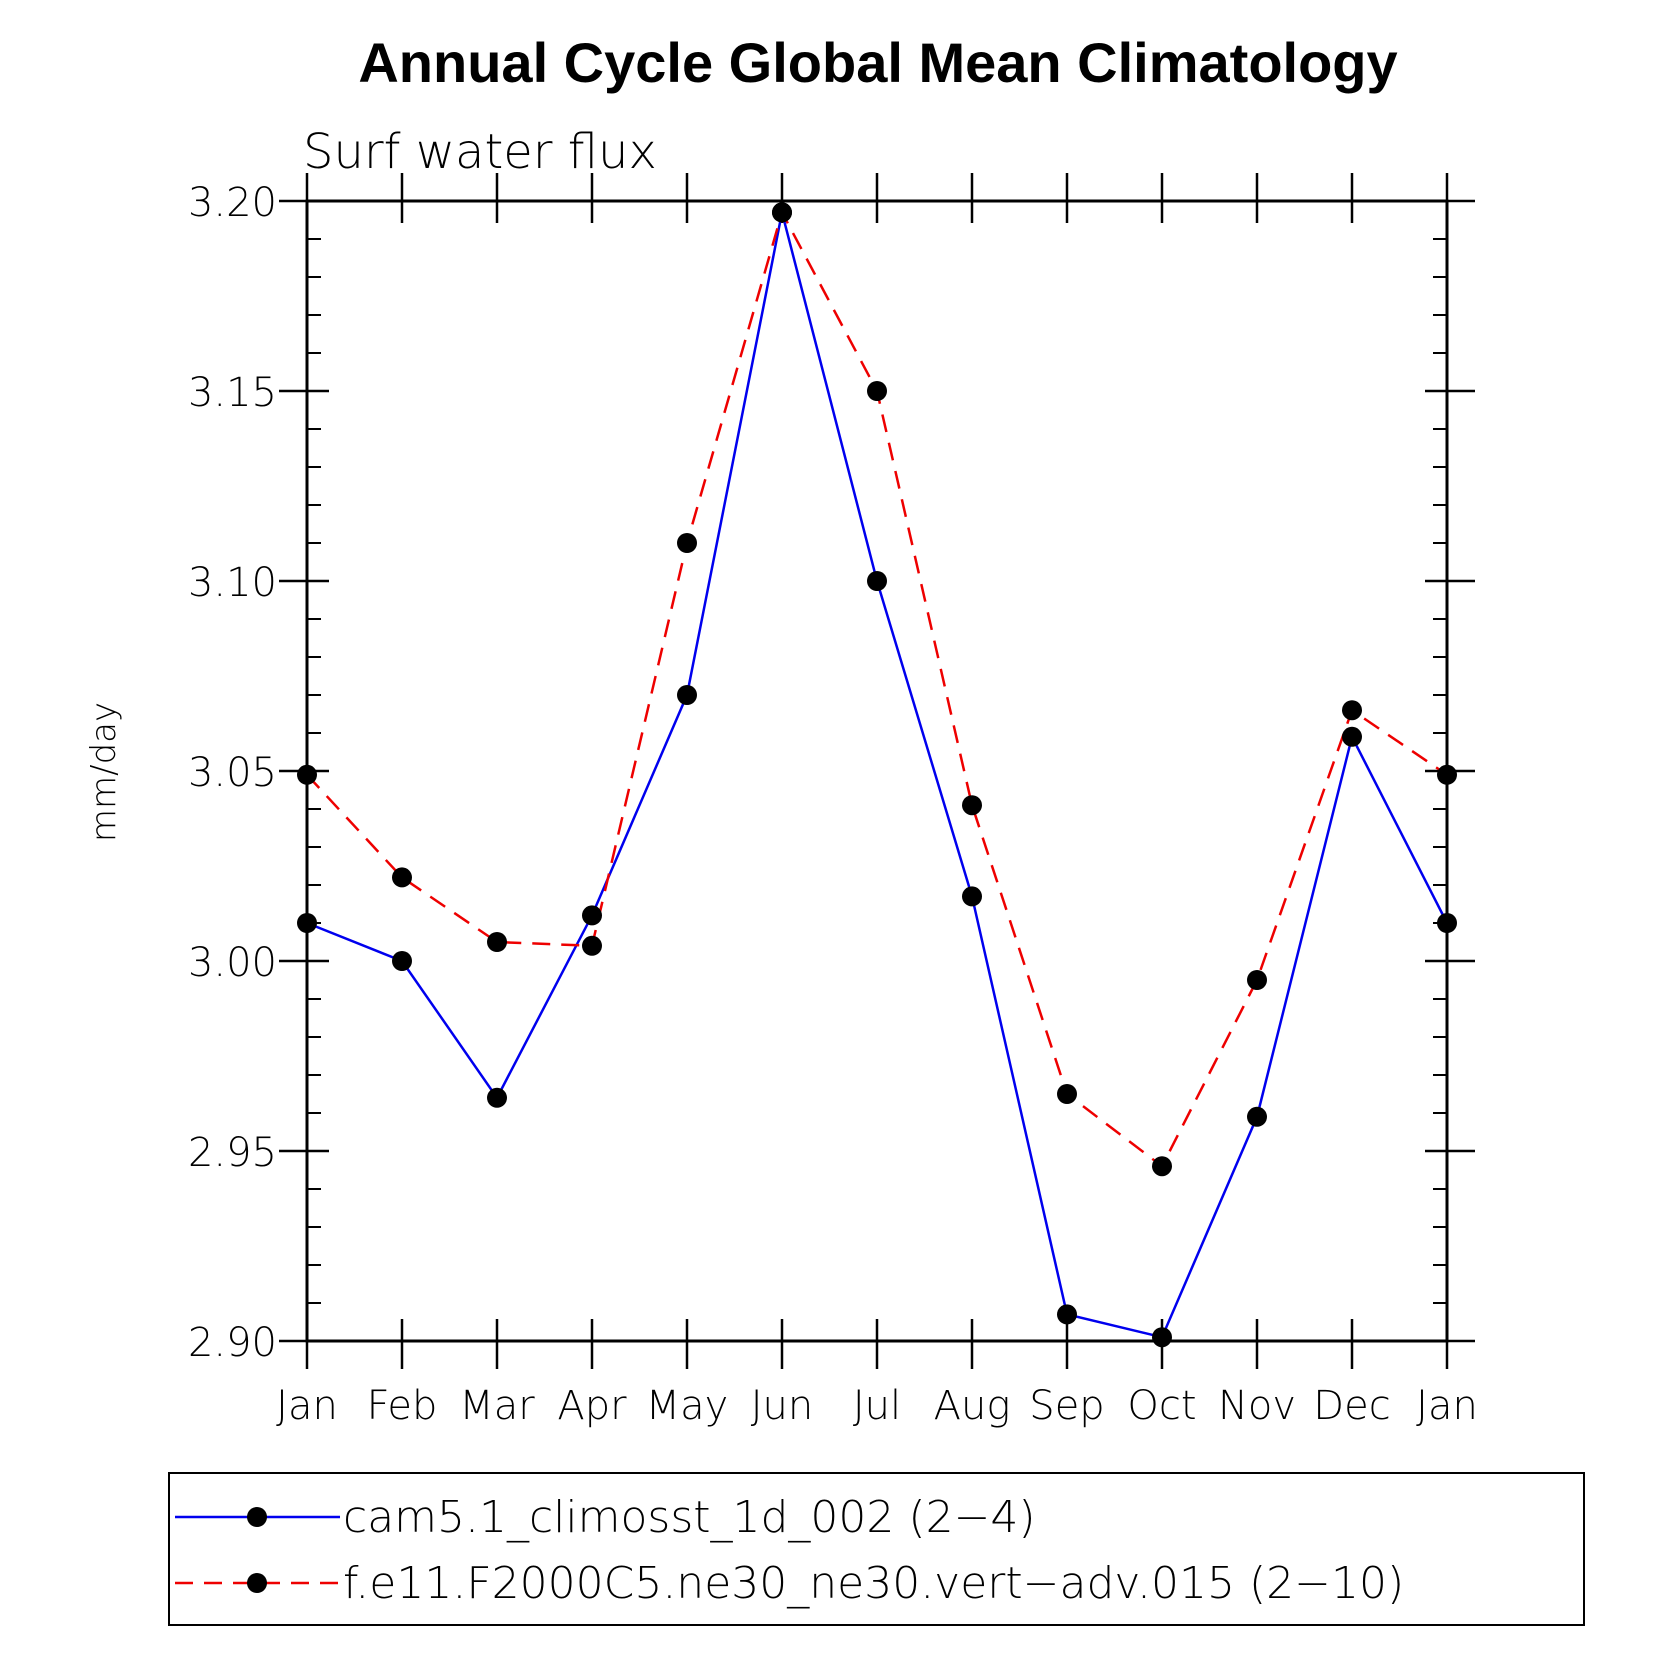 The height and width of the screenshot is (1658, 1658). I want to click on x-tick-label: Feb, so click(402, 1406).